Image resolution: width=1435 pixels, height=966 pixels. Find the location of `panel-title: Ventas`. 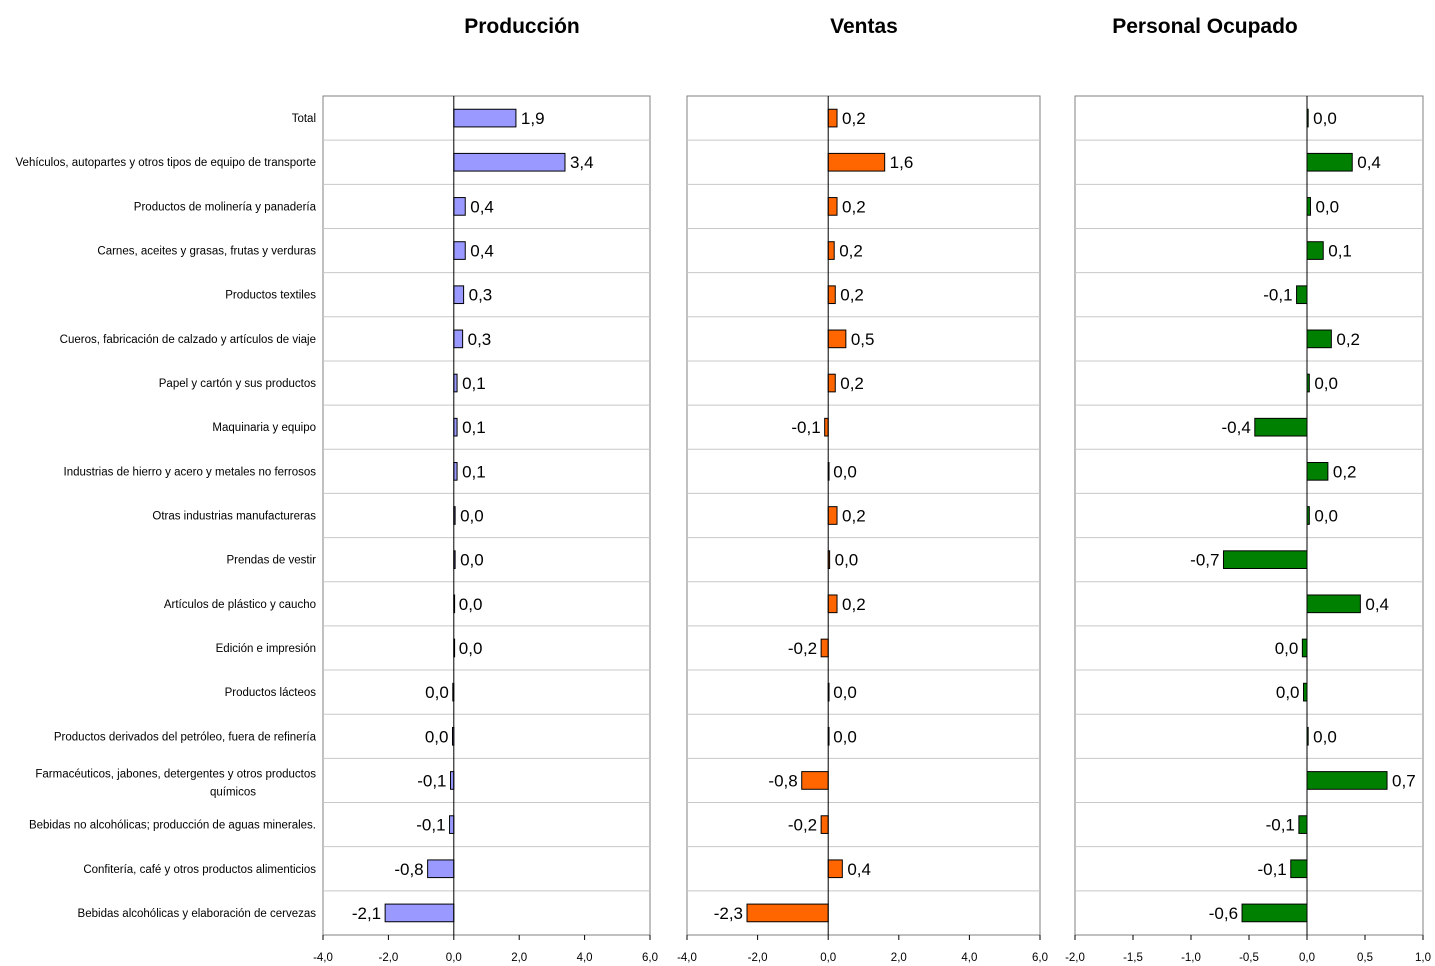

panel-title: Ventas is located at coordinates (864, 26).